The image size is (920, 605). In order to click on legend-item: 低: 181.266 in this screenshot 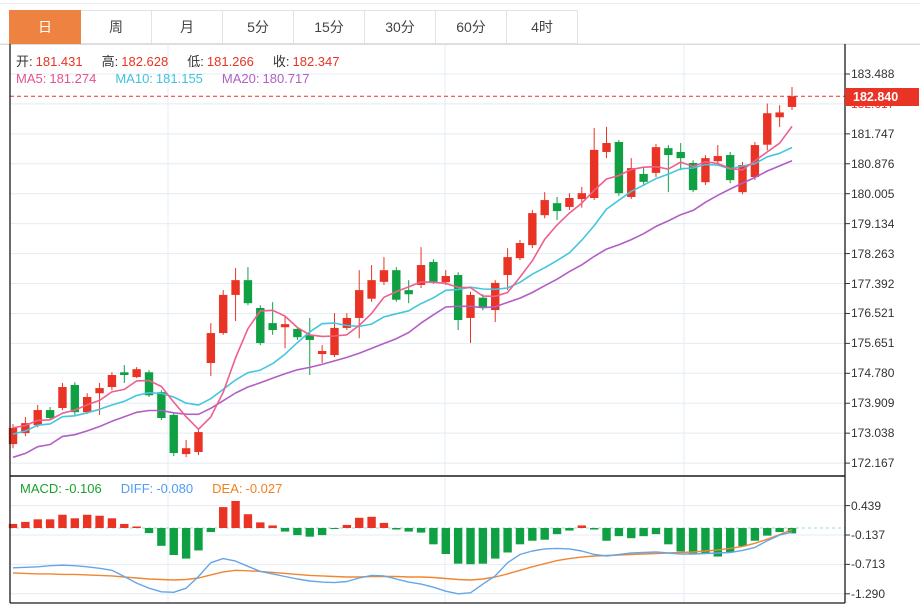, I will do `click(222, 61)`.